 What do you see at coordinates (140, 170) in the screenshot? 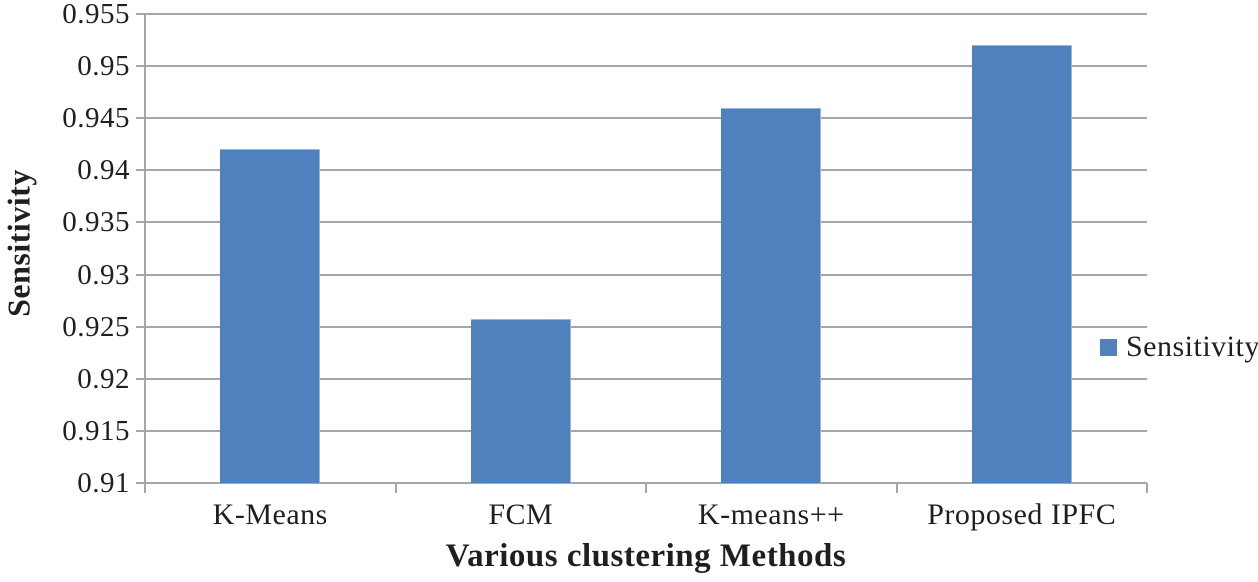
I see `y-tick-0.94` at bounding box center [140, 170].